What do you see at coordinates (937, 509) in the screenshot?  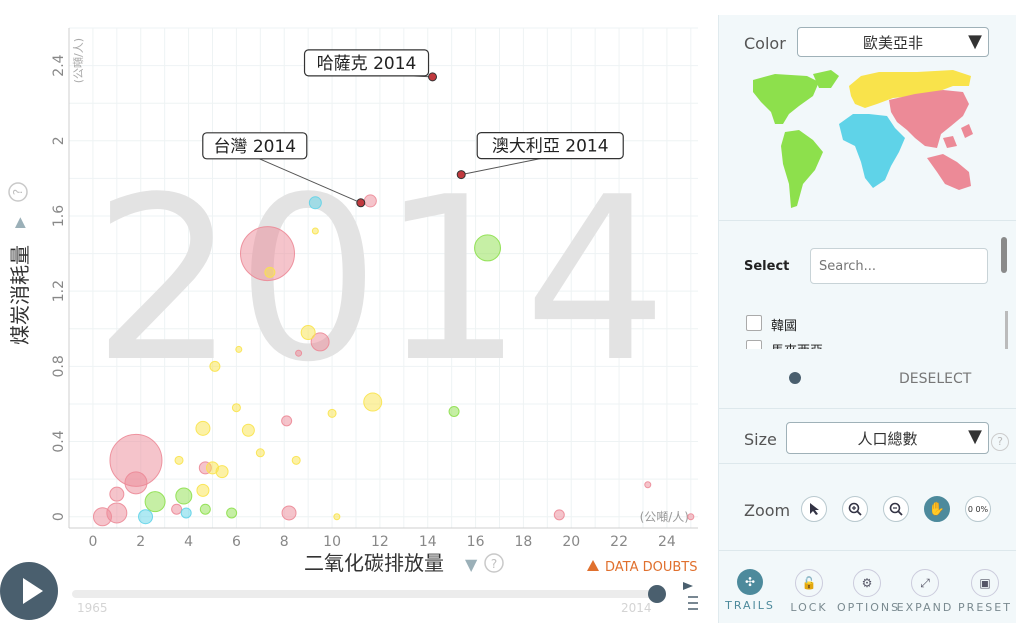 I see `pan-tool-button: ✋` at bounding box center [937, 509].